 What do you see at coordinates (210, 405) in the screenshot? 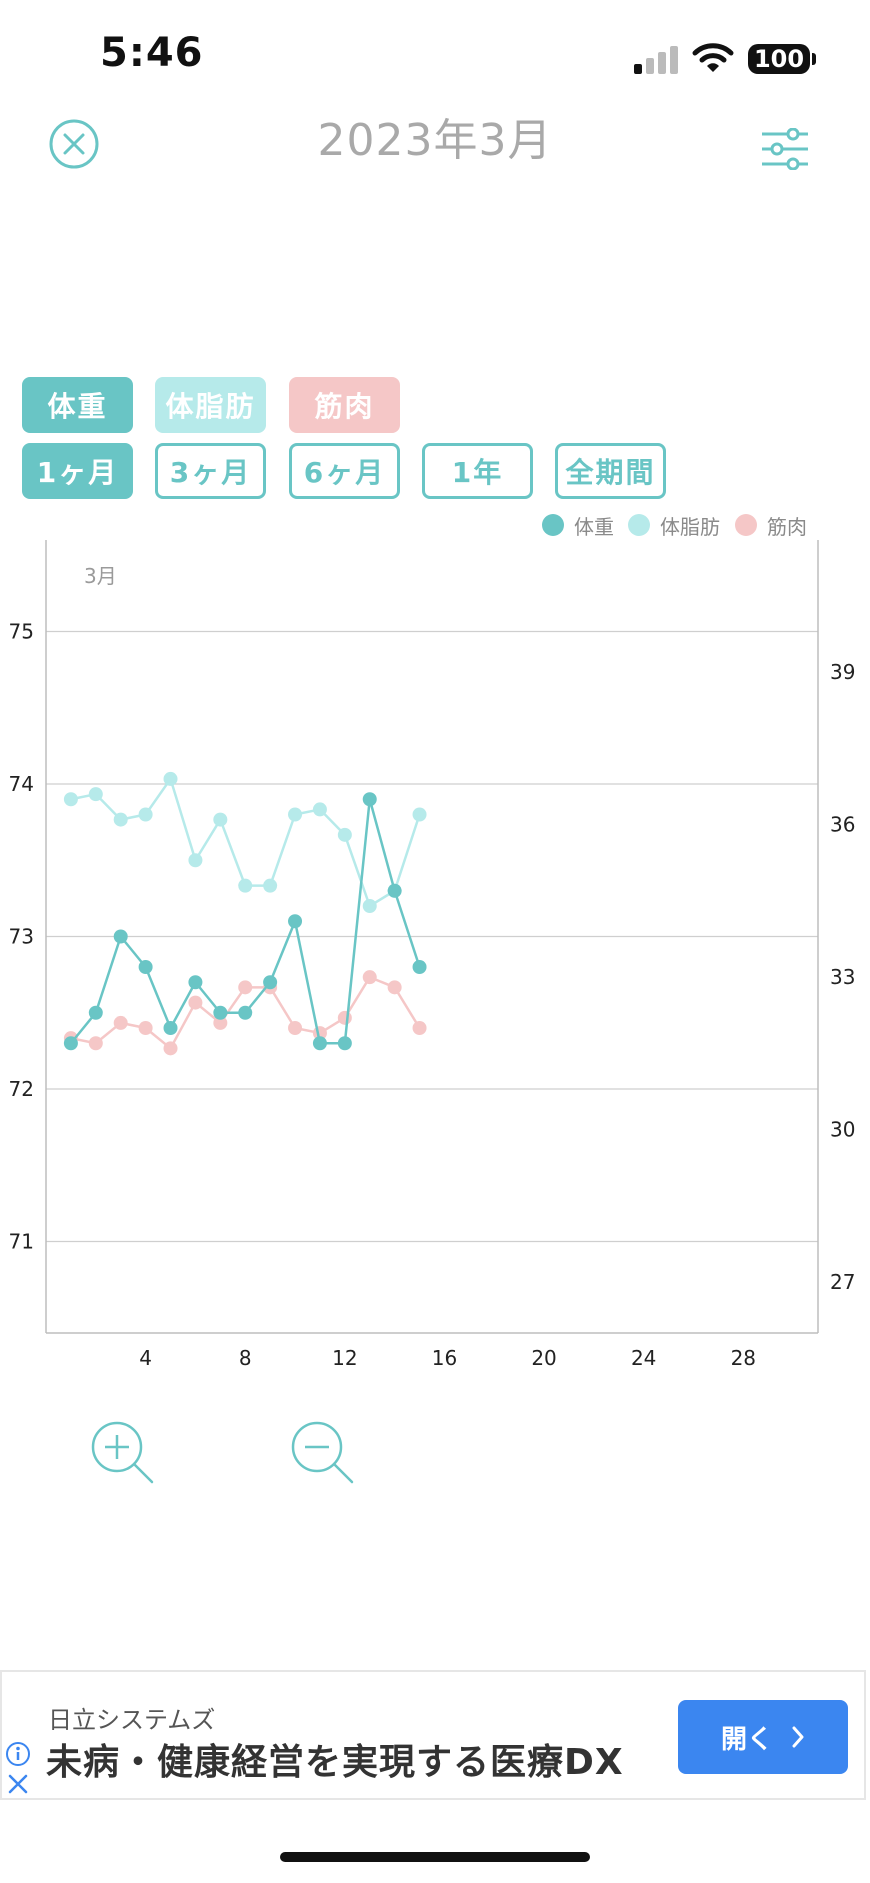
I see `tab-body-fat: 体脂肪` at bounding box center [210, 405].